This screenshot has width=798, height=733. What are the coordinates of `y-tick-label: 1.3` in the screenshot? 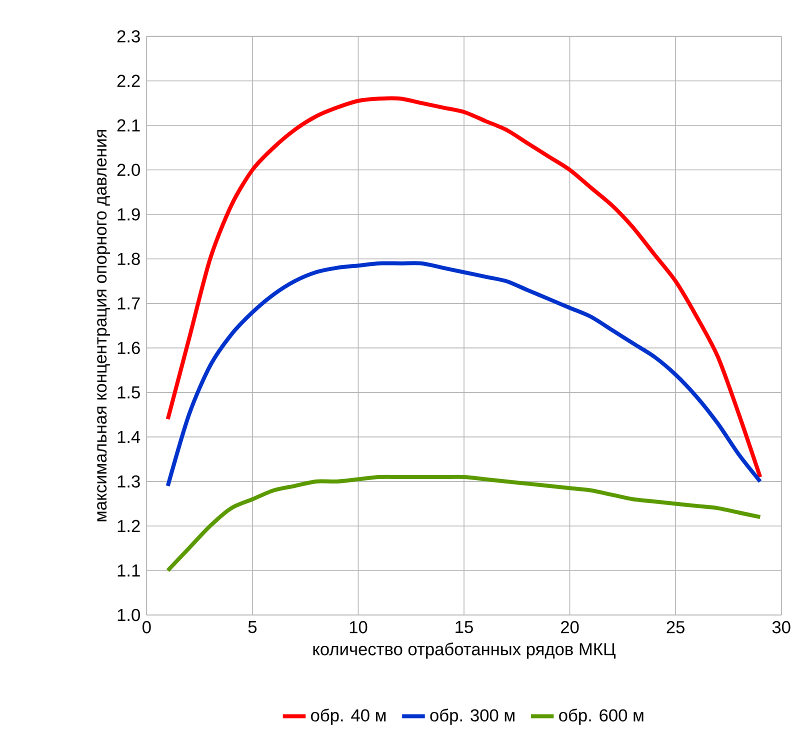 It's located at (129, 481).